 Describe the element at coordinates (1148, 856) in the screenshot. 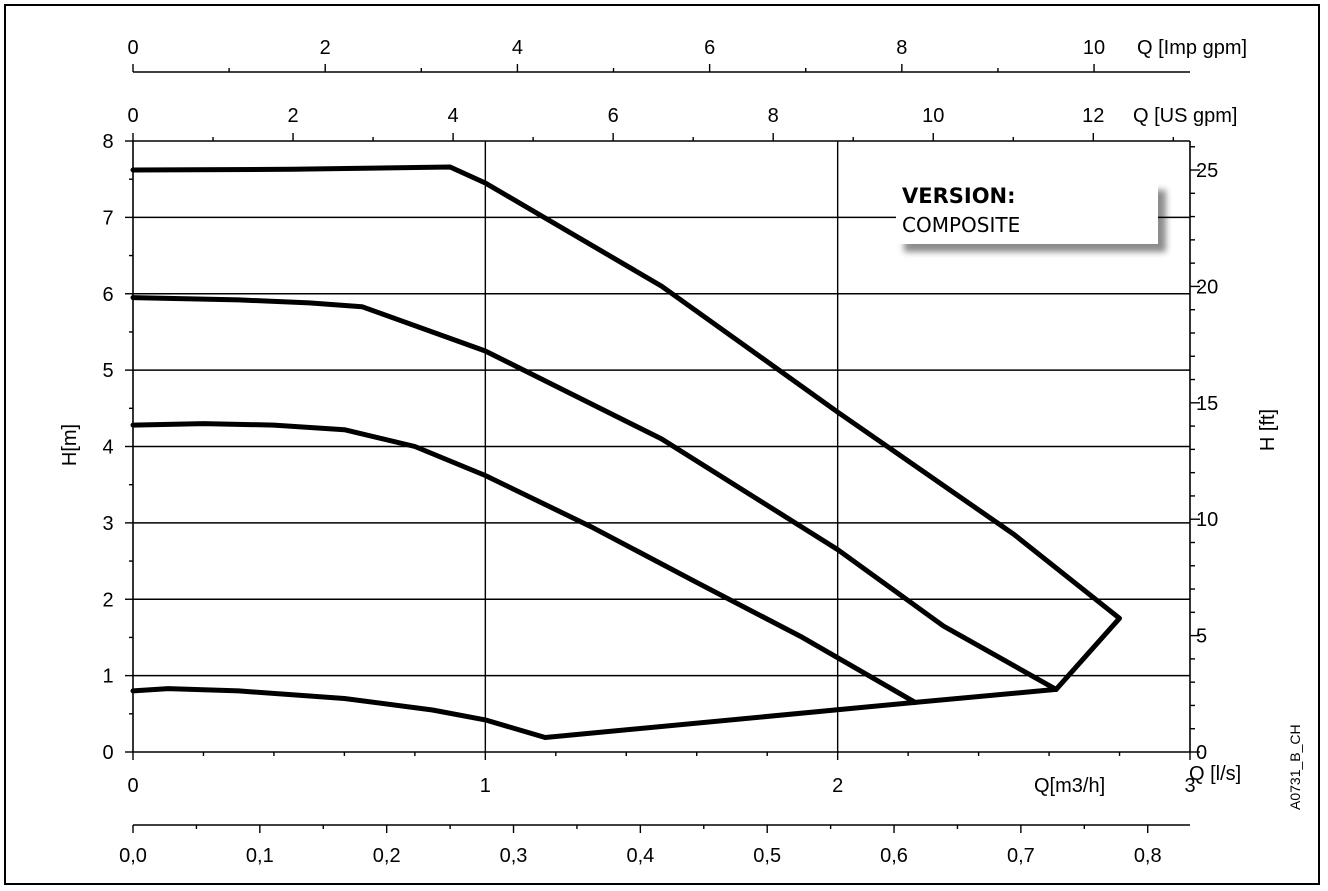

I see `x-ls-tick-label: 0,8` at that location.